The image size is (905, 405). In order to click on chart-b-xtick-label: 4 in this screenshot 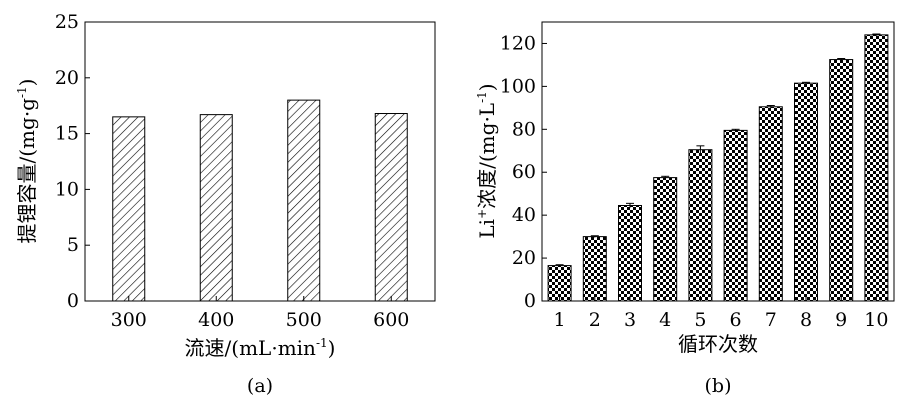, I will do `click(665, 320)`.